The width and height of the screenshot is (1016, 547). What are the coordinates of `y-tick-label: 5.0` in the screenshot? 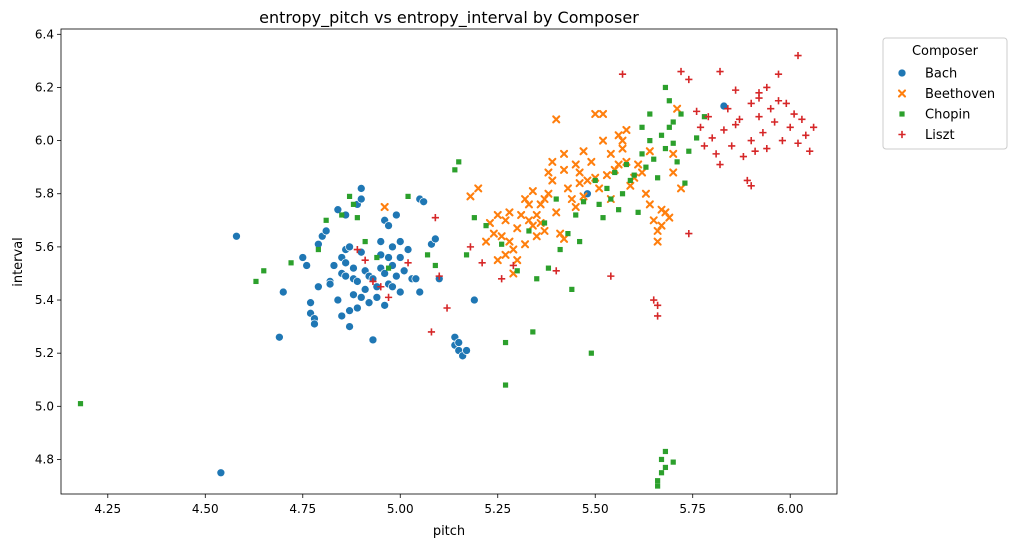 It's located at (44, 406).